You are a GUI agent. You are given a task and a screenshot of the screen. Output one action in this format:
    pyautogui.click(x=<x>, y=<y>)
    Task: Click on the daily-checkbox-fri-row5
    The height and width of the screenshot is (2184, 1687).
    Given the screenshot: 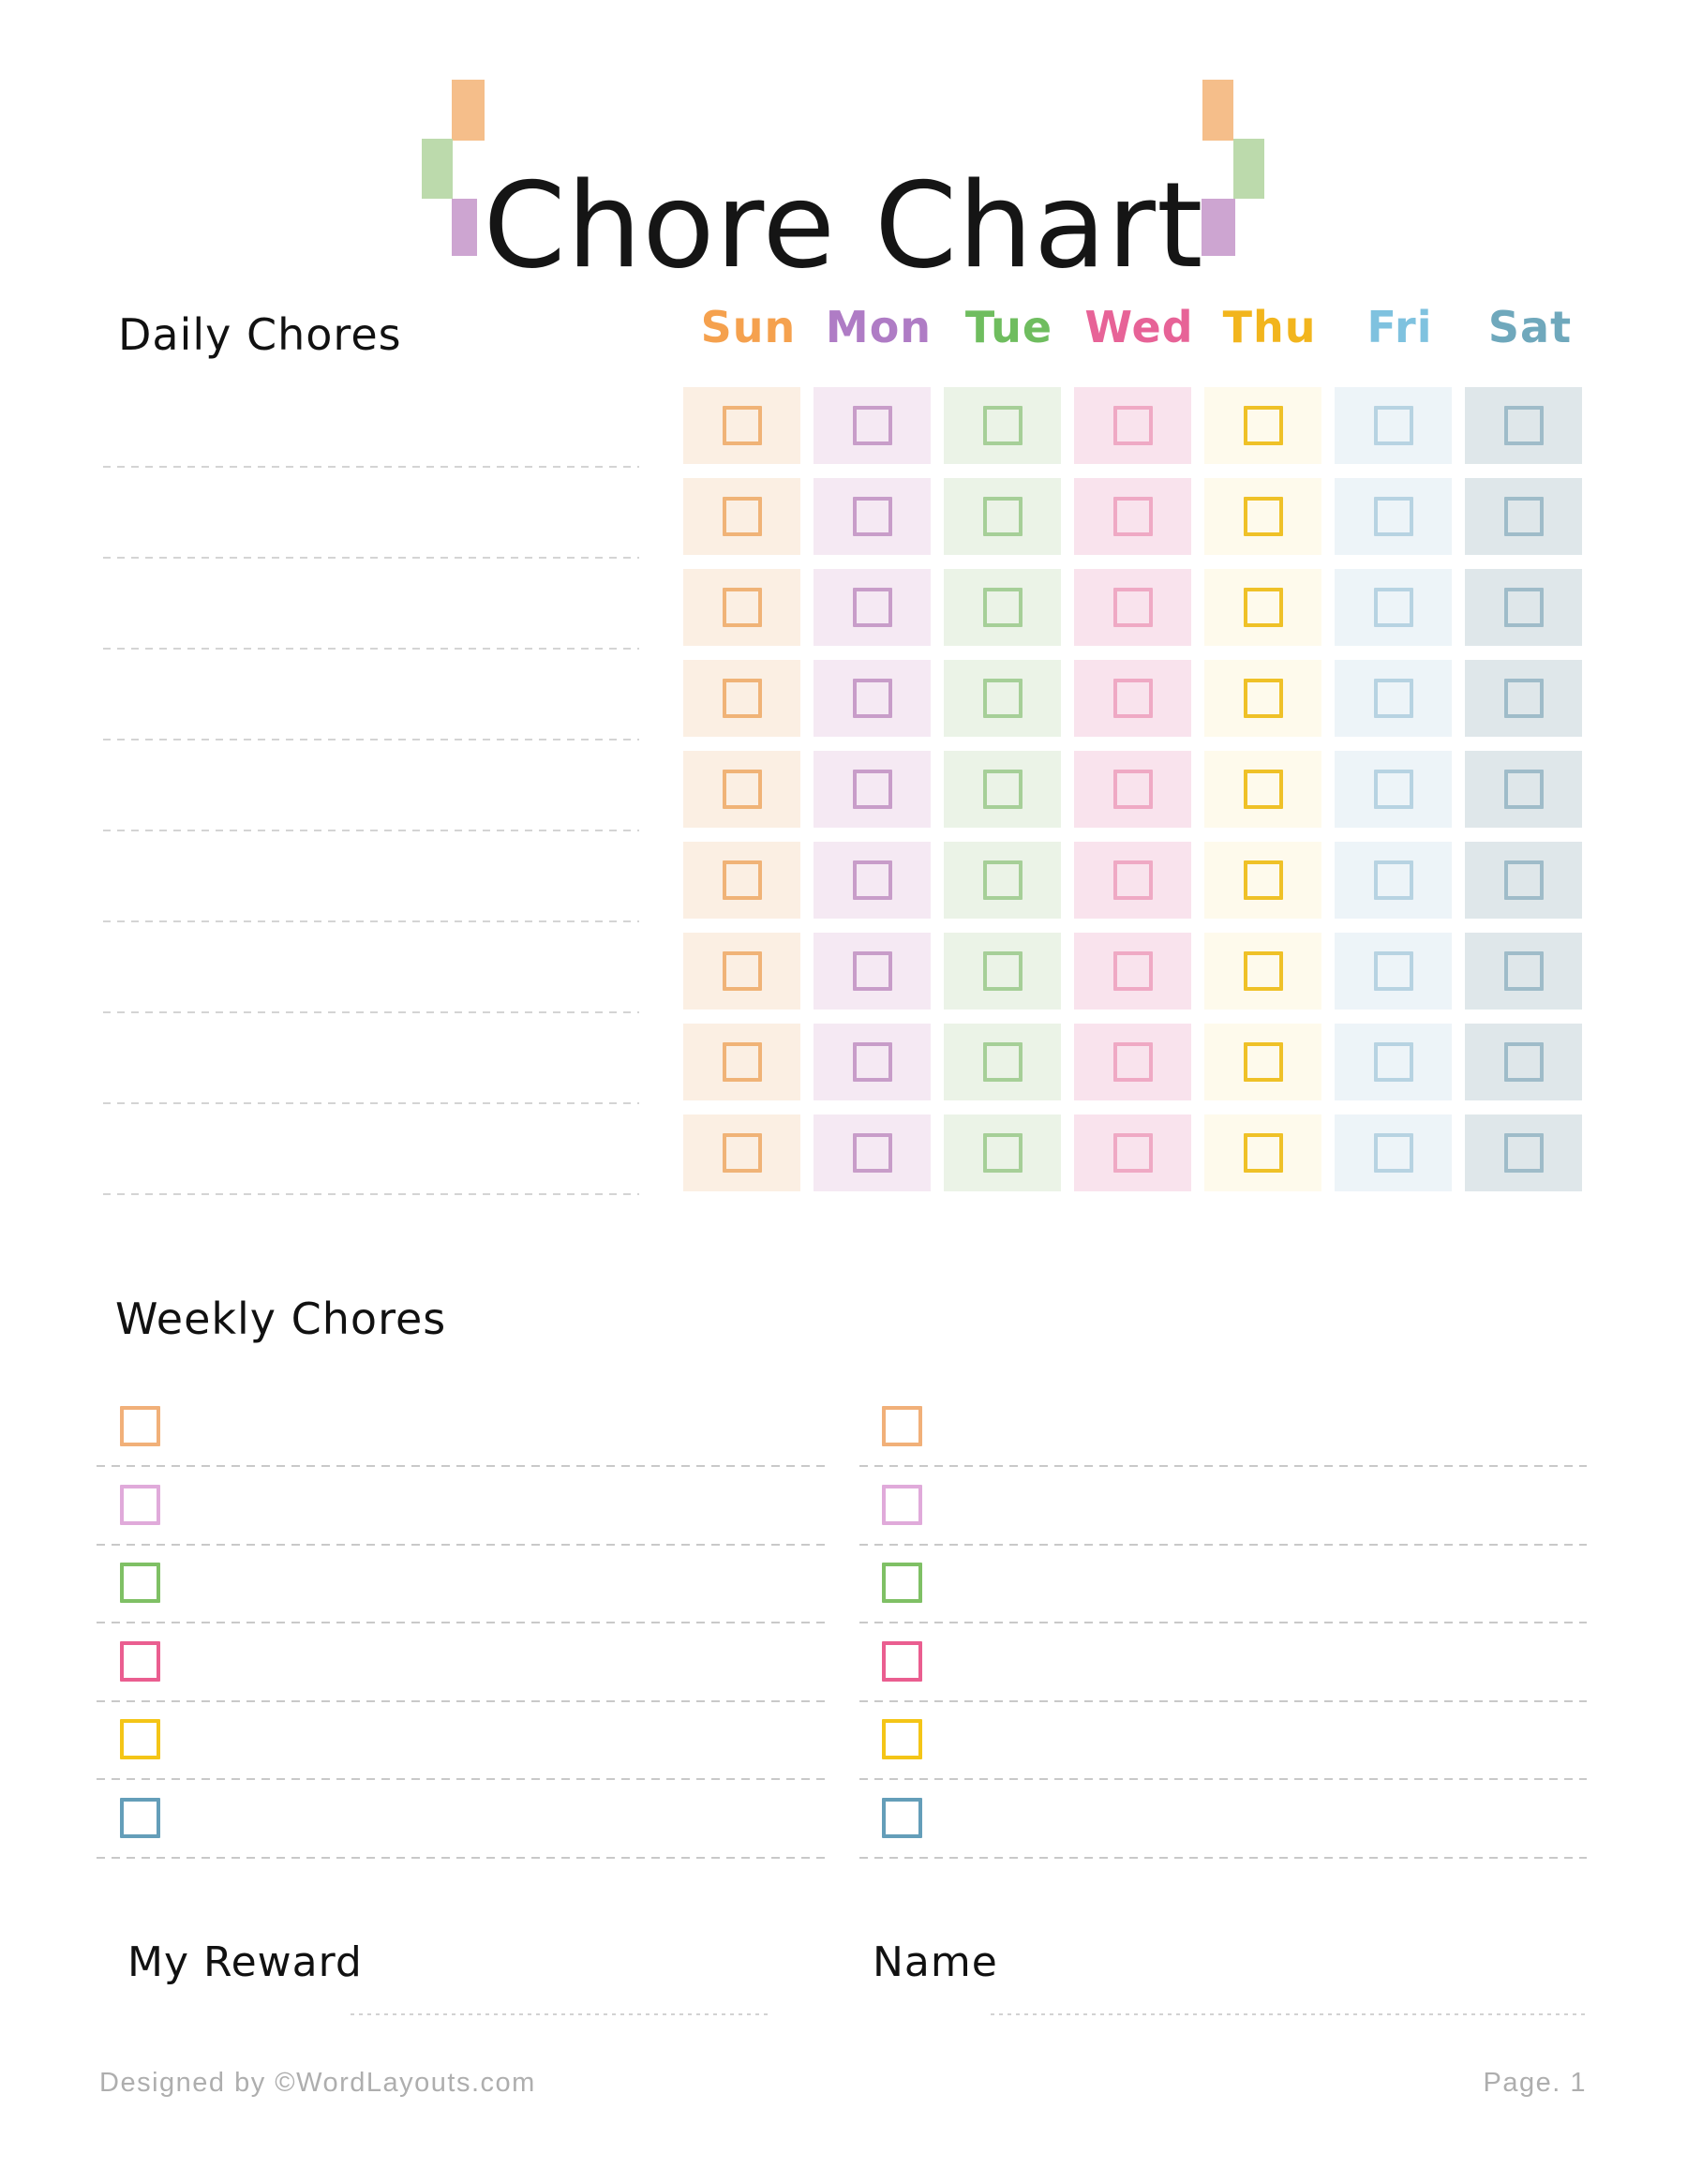 What is the action you would take?
    pyautogui.click(x=1393, y=789)
    